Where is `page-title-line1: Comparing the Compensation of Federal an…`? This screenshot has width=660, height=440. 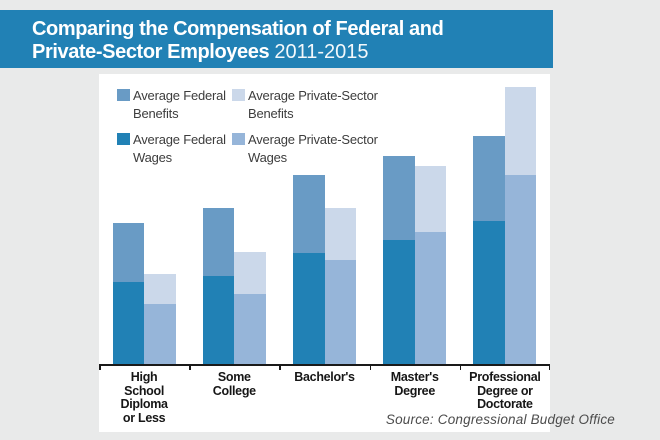
page-title-line1: Comparing the Compensation of Federal an… is located at coordinates (238, 29).